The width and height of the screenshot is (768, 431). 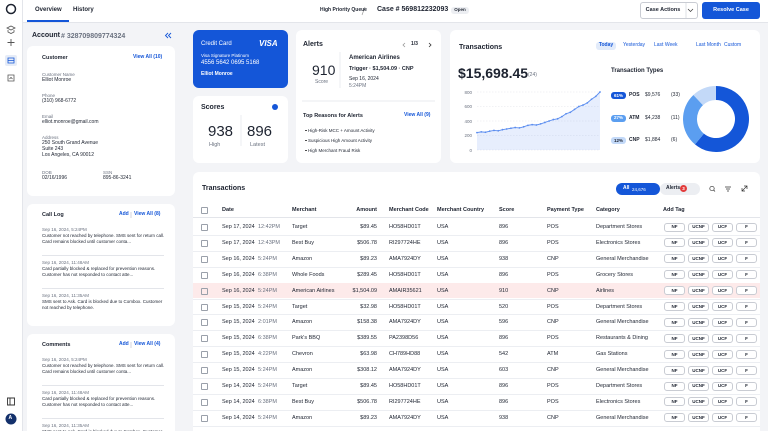 What do you see at coordinates (606, 46) in the screenshot?
I see `filter: Today` at bounding box center [606, 46].